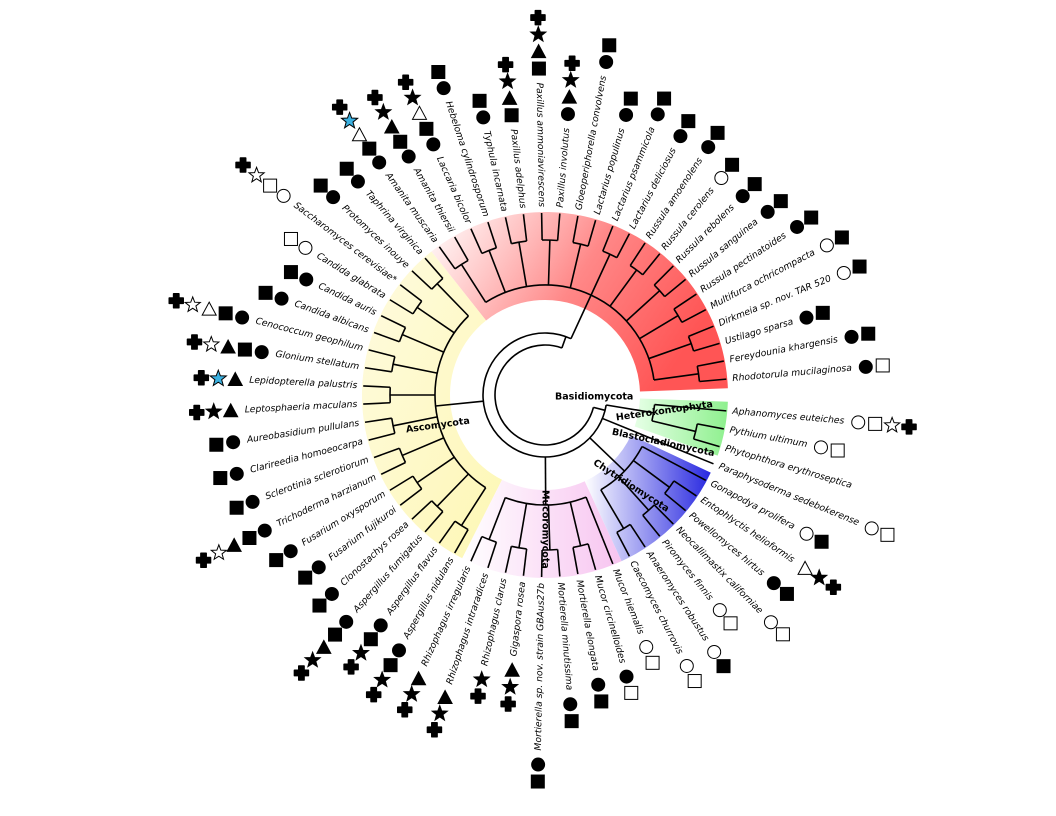 The width and height of the screenshot is (1056, 816). Describe the element at coordinates (303, 383) in the screenshot. I see `taxon-label: Lepidopterella palustris` at that location.